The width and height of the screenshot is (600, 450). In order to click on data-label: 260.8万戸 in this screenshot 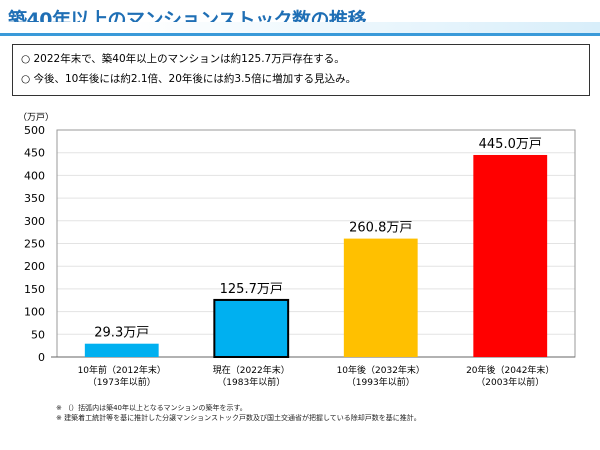, I will do `click(380, 228)`.